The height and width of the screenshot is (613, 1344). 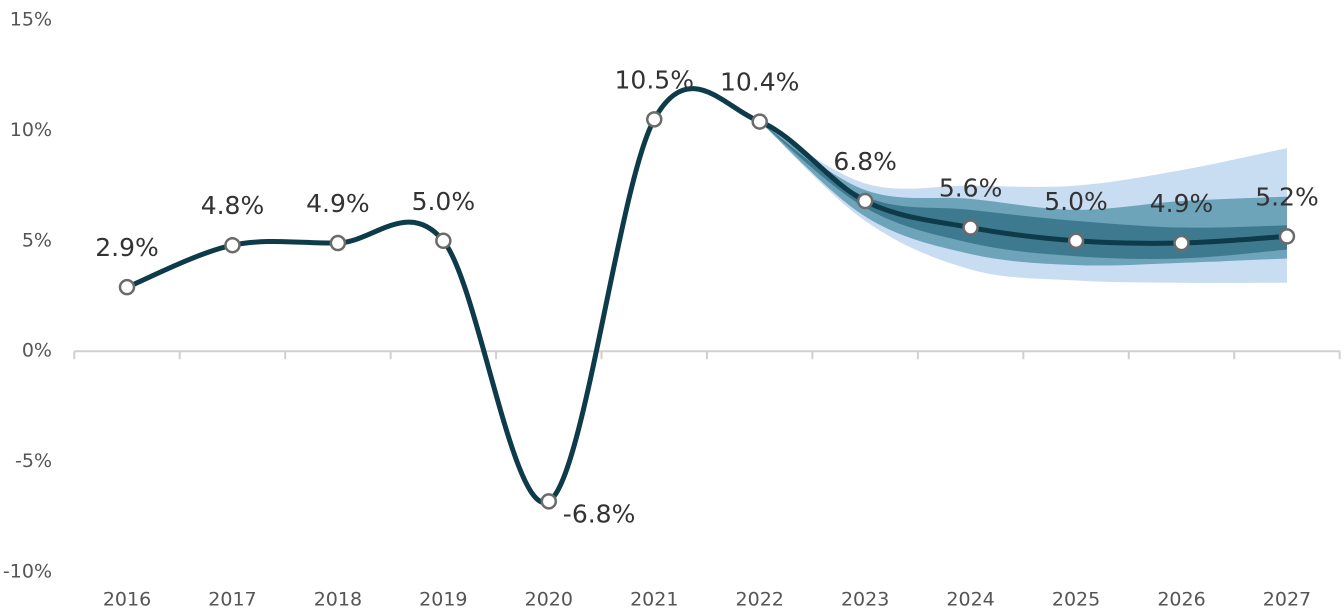 What do you see at coordinates (233, 205) in the screenshot?
I see `data-label: 4.8%` at bounding box center [233, 205].